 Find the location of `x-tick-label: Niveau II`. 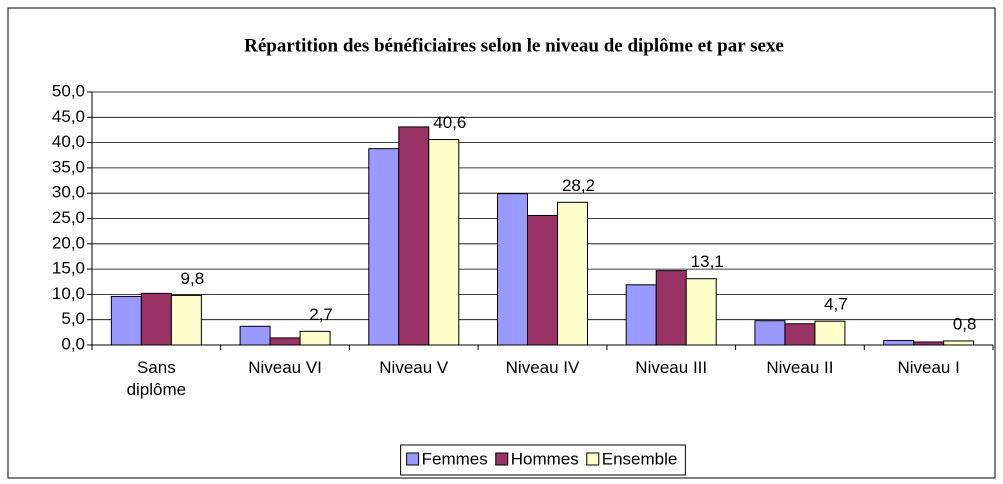

x-tick-label: Niveau II is located at coordinates (800, 367).